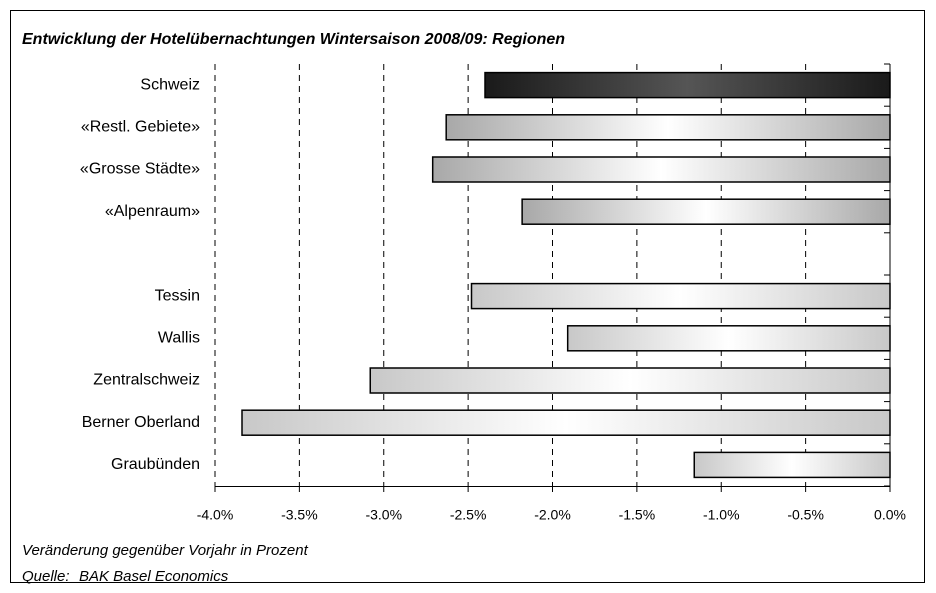 This screenshot has height=593, width=936. I want to click on x-axis-label: Veränderung gegenüber Vorjahr in Prozent, so click(165, 550).